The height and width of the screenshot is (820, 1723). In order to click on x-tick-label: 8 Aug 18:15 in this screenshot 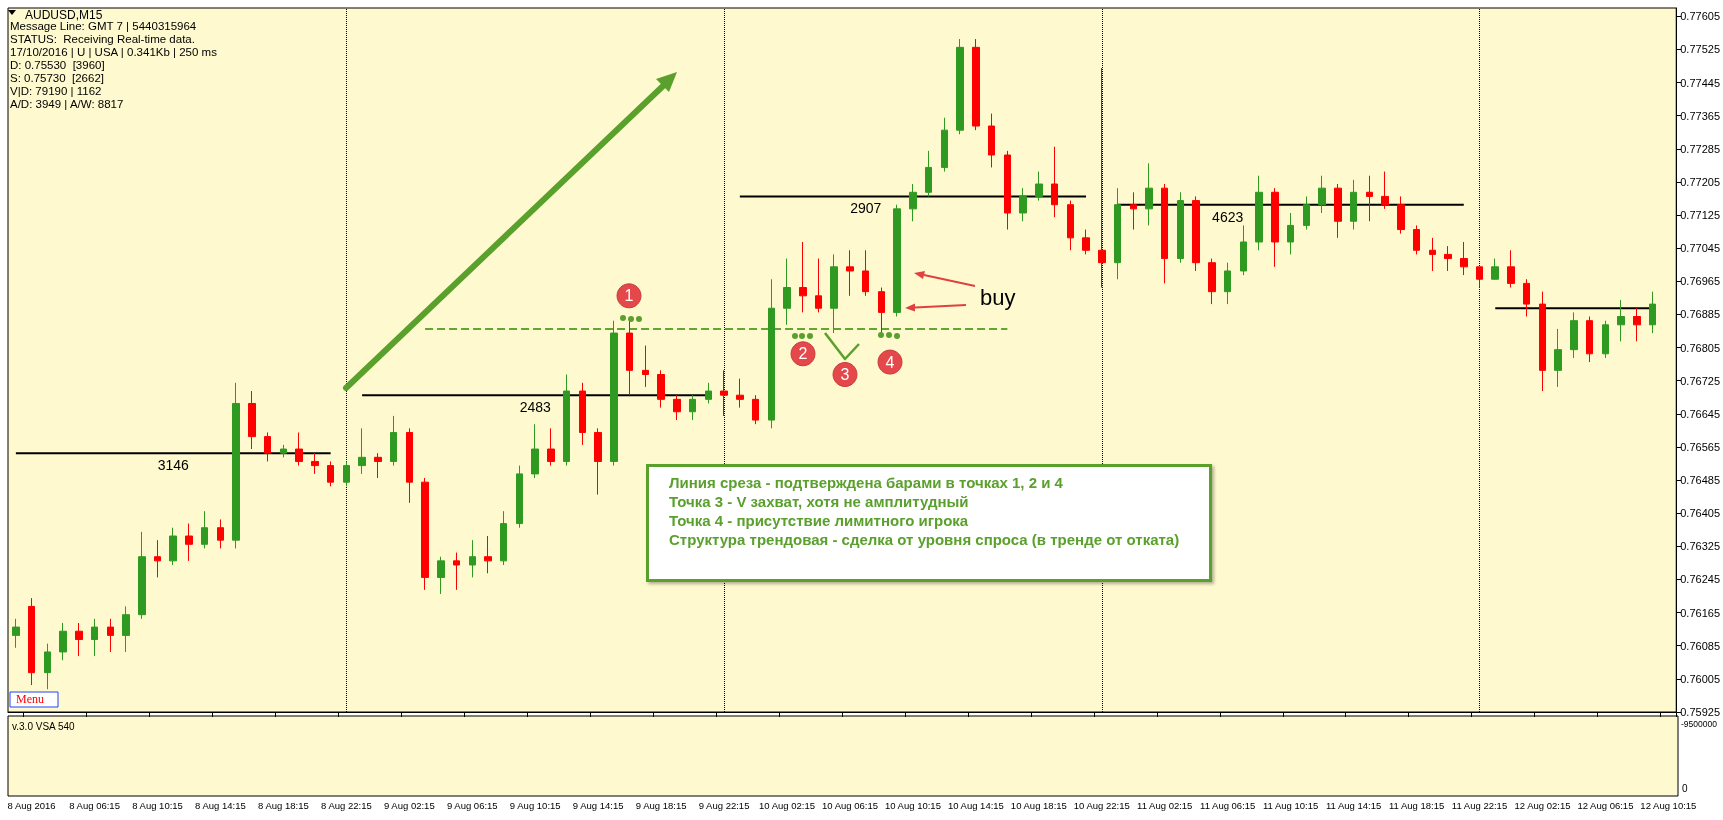, I will do `click(283, 805)`.